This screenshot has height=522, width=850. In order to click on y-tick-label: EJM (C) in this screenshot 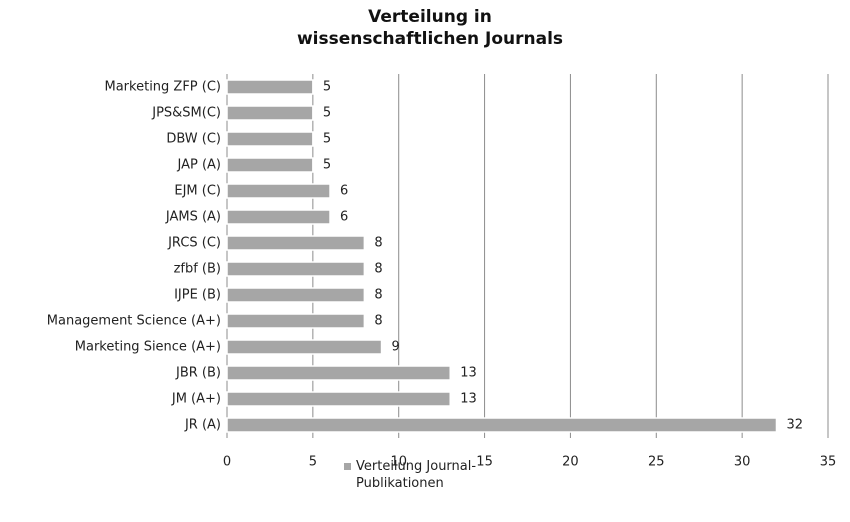, I will do `click(197, 191)`.